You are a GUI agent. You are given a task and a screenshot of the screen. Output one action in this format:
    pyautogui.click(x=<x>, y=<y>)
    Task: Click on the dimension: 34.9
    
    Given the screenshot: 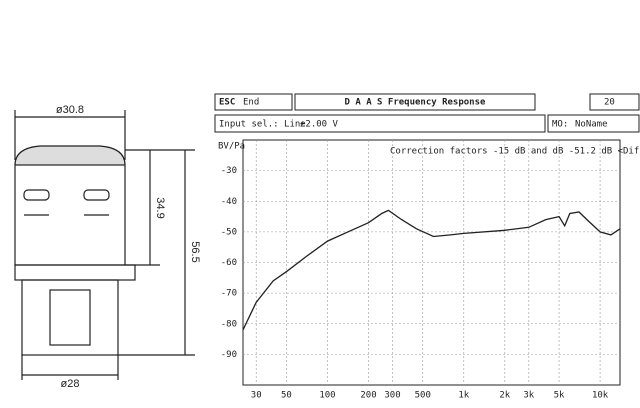 What is the action you would take?
    pyautogui.click(x=160, y=207)
    